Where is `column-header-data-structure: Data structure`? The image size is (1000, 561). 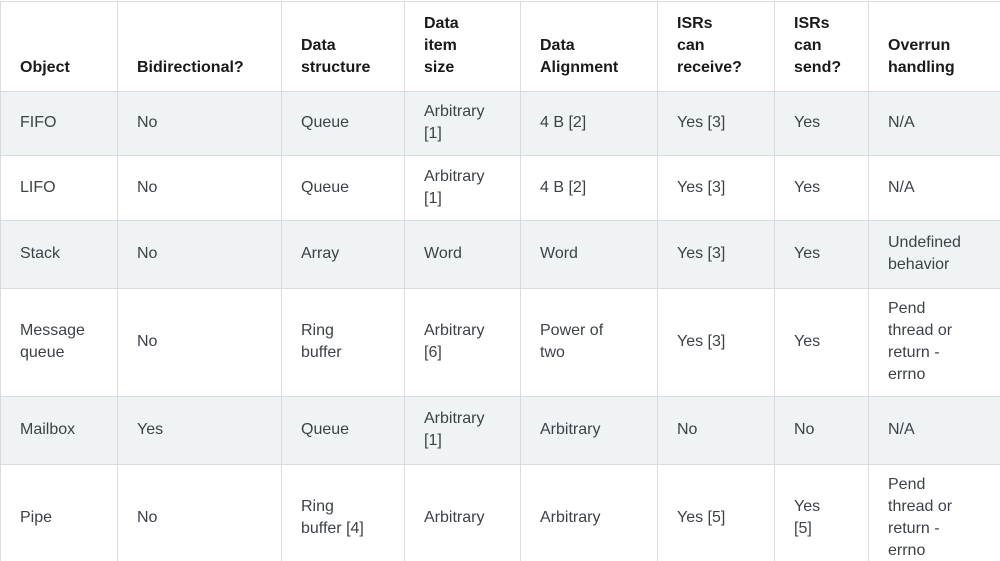 column-header-data-structure: Data structure is located at coordinates (343, 46).